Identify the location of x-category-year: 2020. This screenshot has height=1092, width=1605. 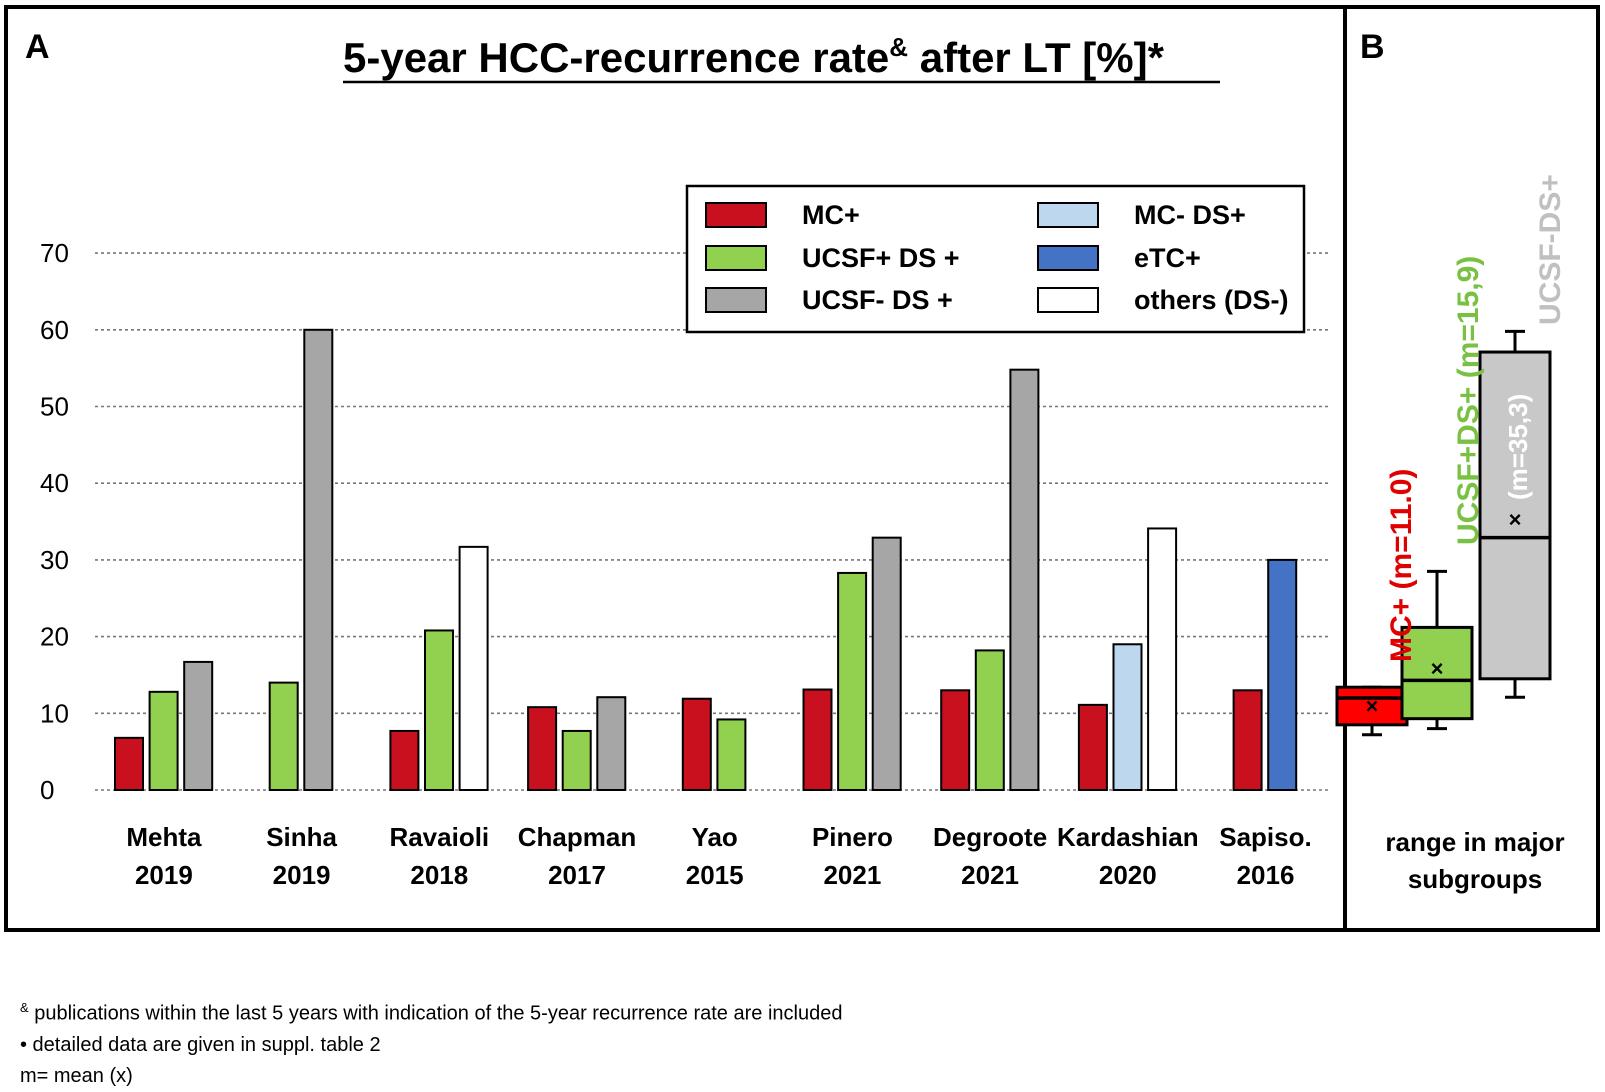
(1128, 875).